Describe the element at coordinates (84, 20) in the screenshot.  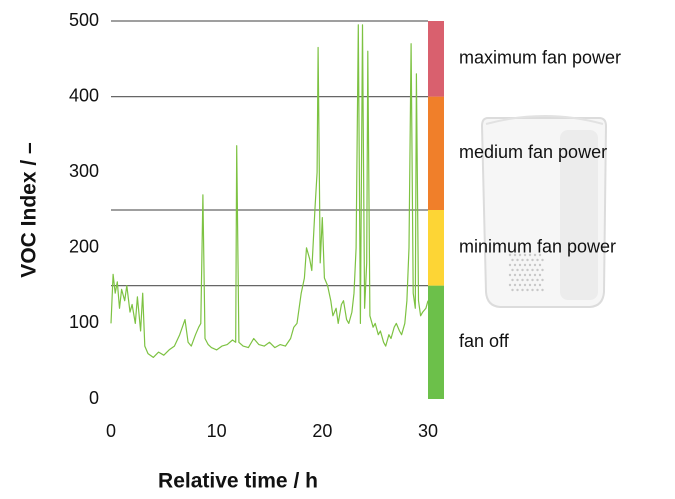
I see `y-tick-label: 500` at that location.